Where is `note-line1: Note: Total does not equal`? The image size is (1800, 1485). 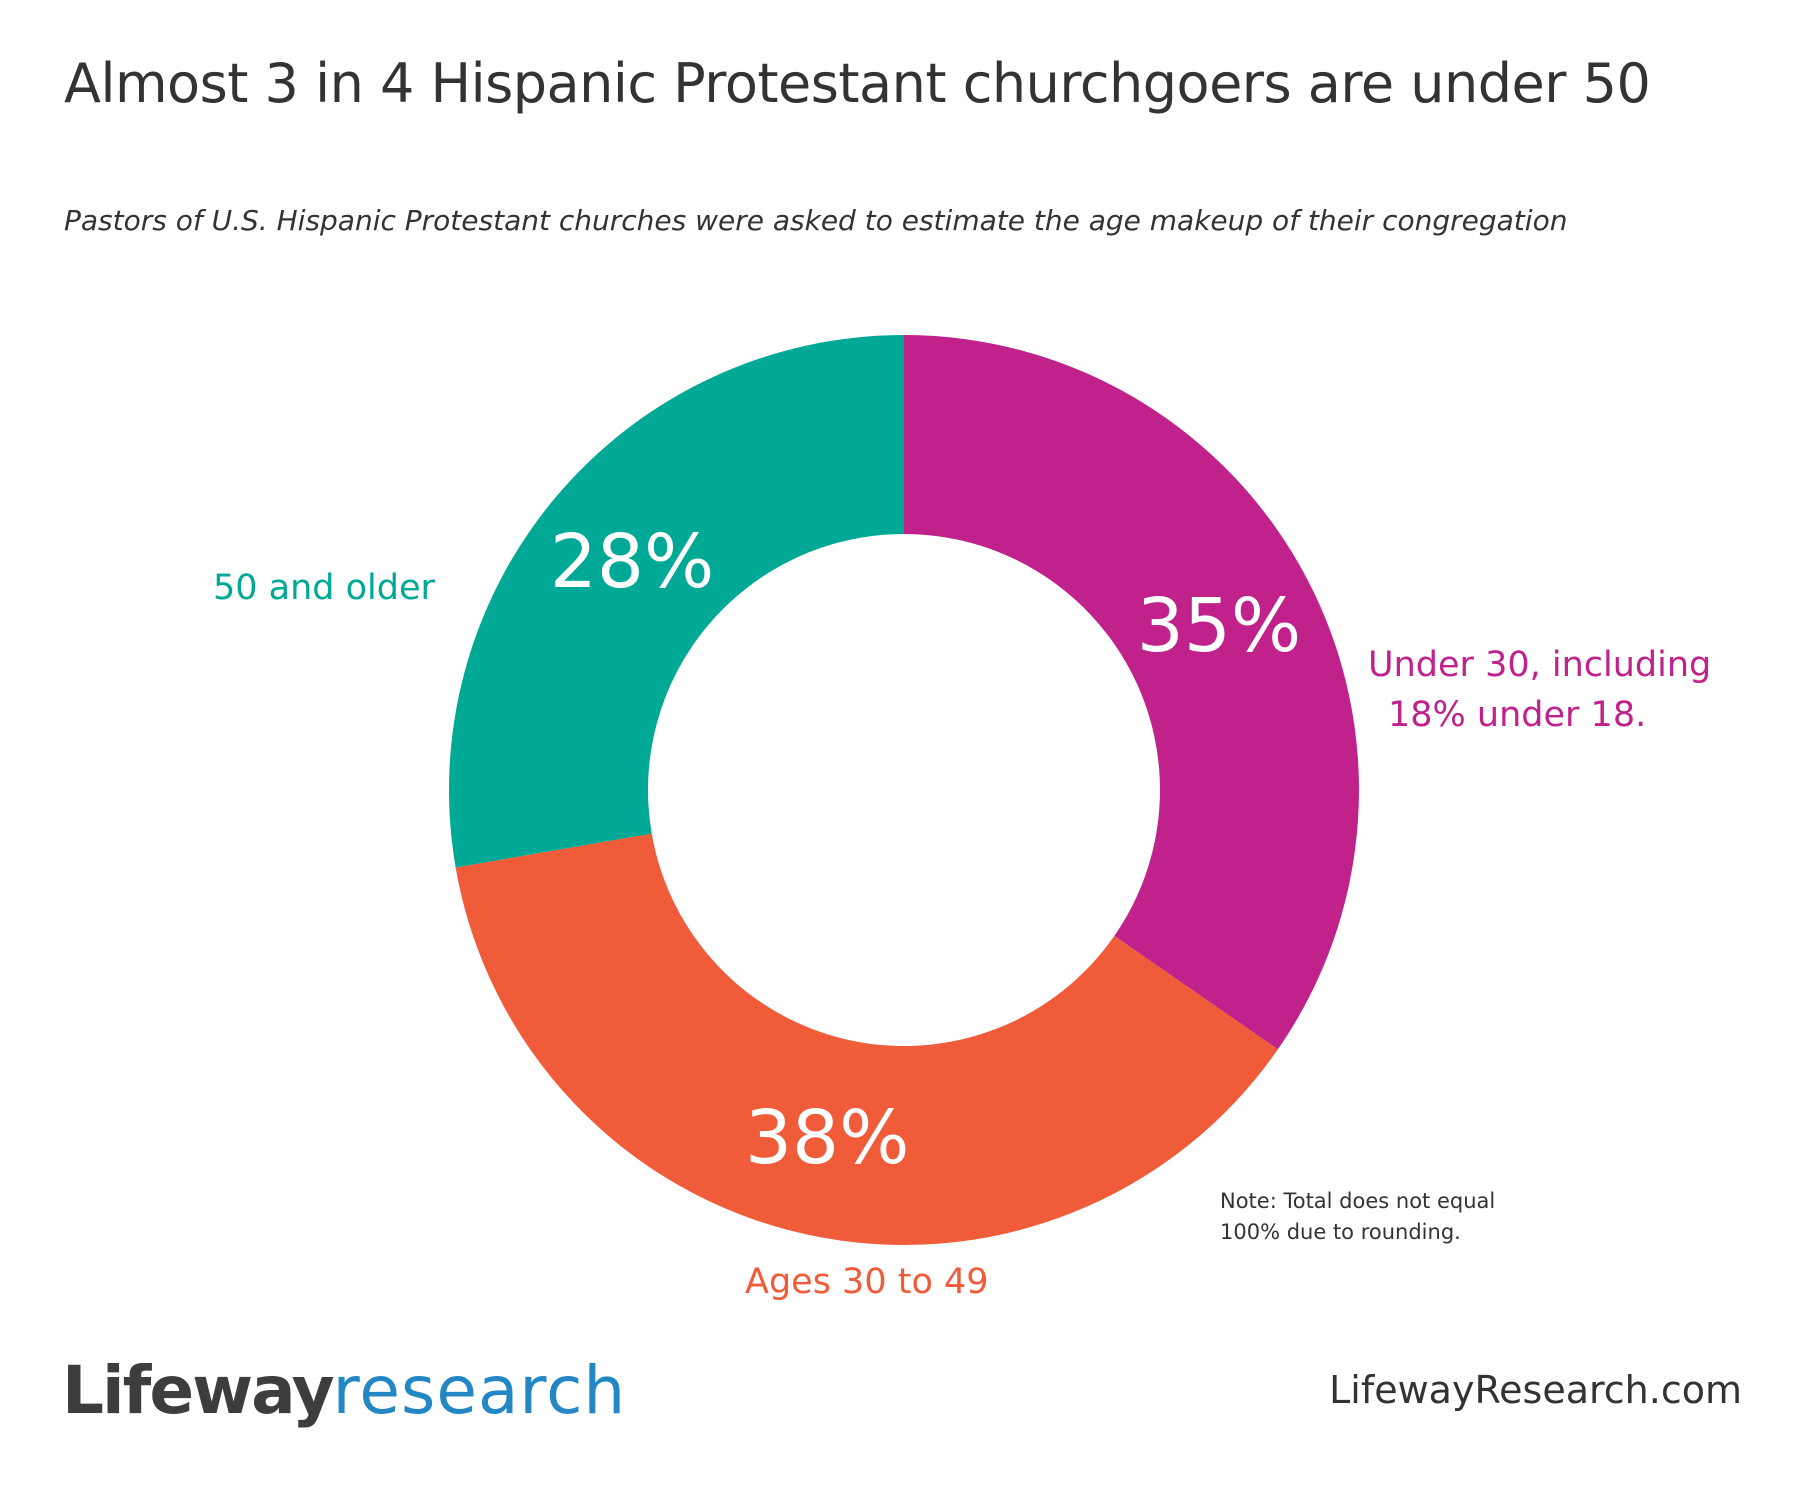
note-line1: Note: Total does not equal is located at coordinates (1358, 1201).